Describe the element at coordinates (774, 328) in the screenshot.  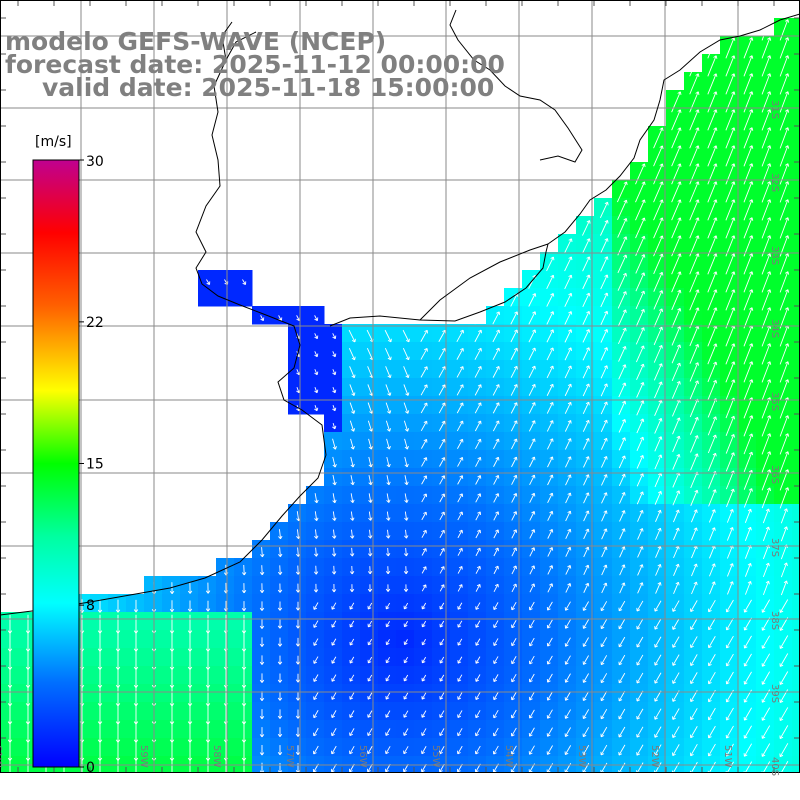
I see `lat-label: 34S` at that location.